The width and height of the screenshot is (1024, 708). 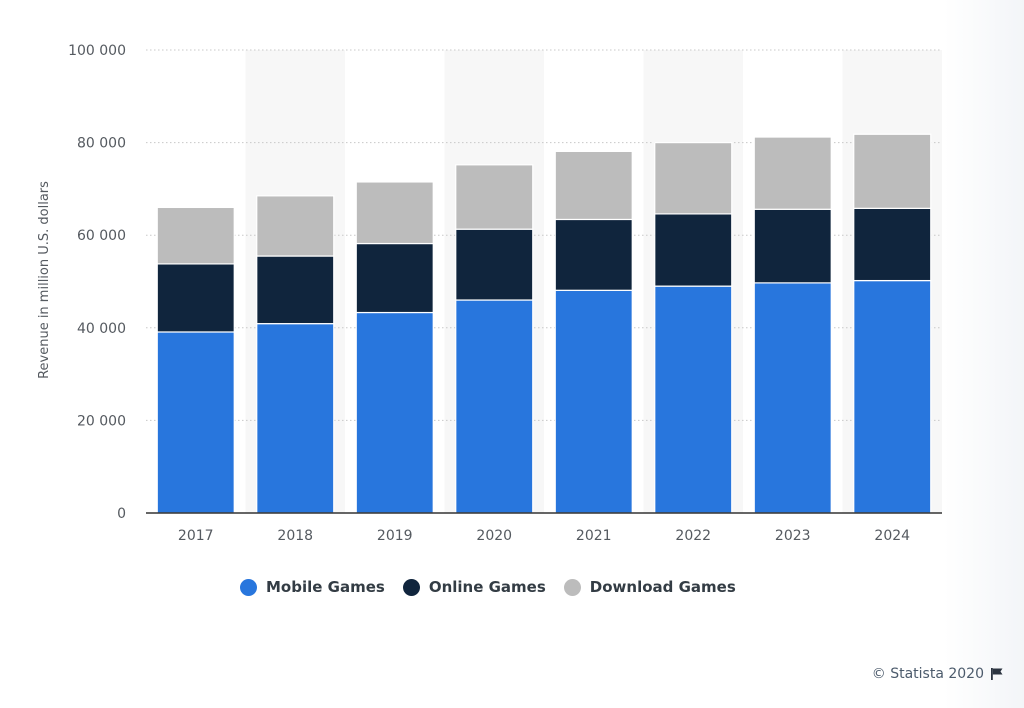 What do you see at coordinates (892, 244) in the screenshot?
I see `bar-online-2024` at bounding box center [892, 244].